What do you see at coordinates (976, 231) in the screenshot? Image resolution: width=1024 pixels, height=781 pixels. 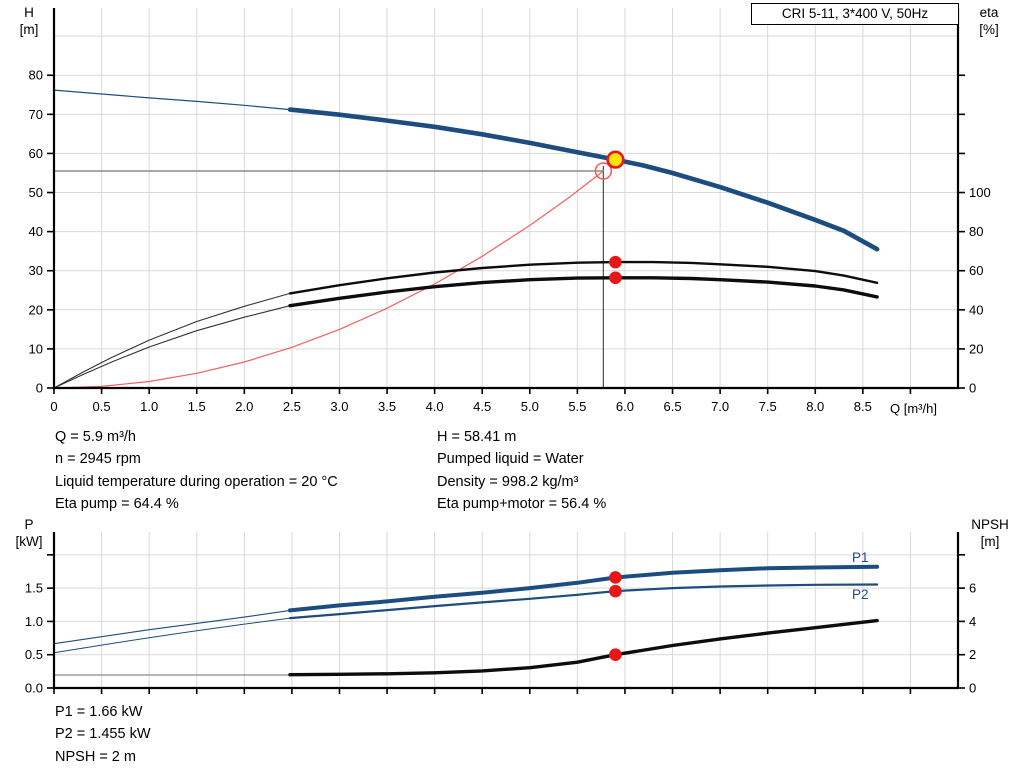 I see `right-tick-label: 80` at bounding box center [976, 231].